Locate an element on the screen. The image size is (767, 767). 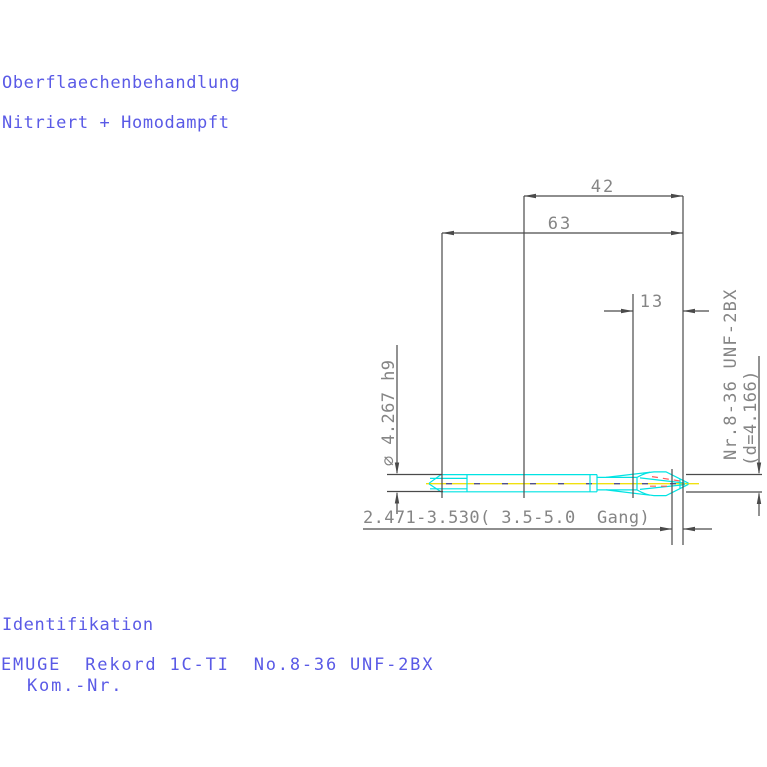
hidden-lines is located at coordinates (667, 481).